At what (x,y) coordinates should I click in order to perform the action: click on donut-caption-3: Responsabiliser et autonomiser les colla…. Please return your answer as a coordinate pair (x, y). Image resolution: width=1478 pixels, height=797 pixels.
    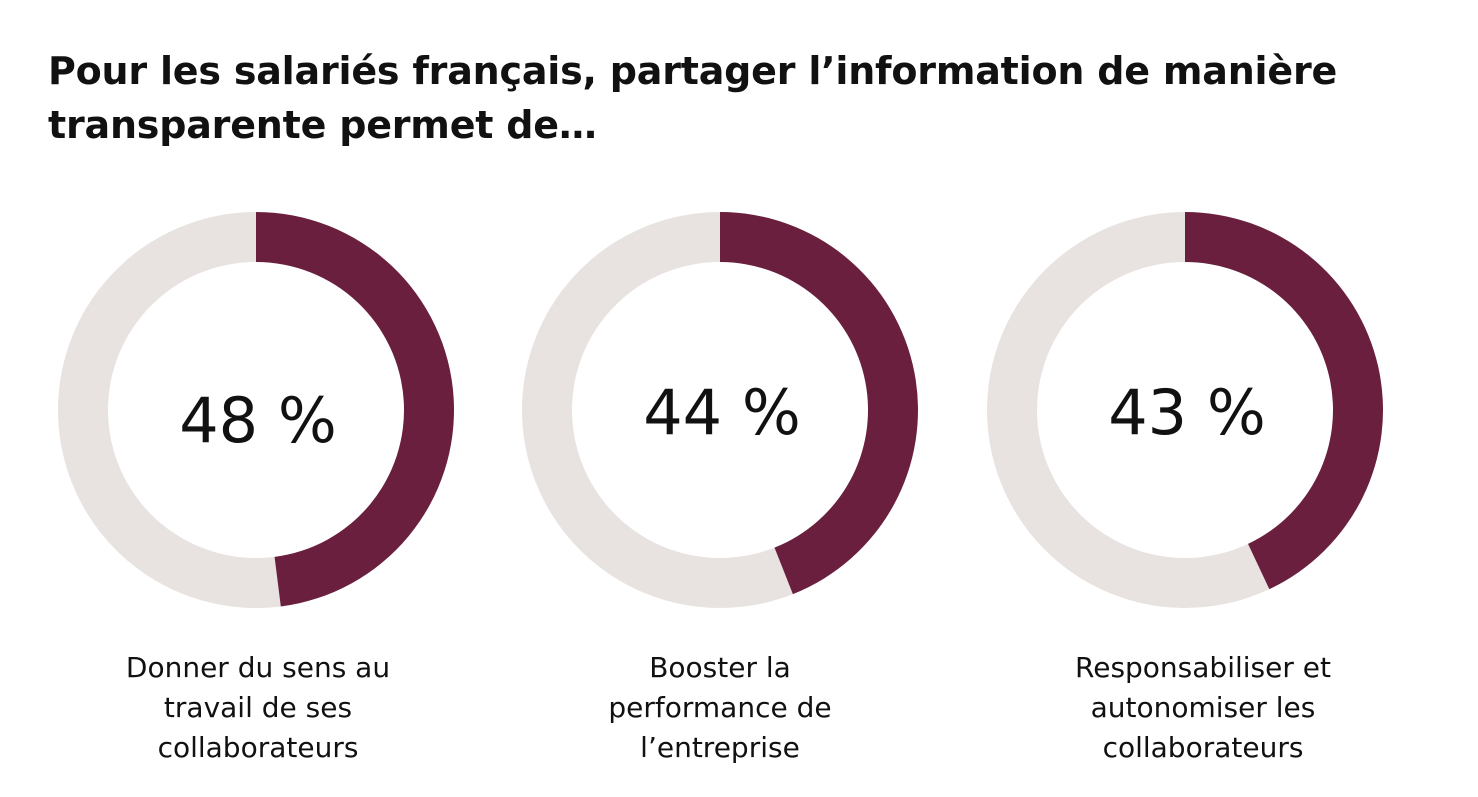
    Looking at the image, I should click on (1203, 707).